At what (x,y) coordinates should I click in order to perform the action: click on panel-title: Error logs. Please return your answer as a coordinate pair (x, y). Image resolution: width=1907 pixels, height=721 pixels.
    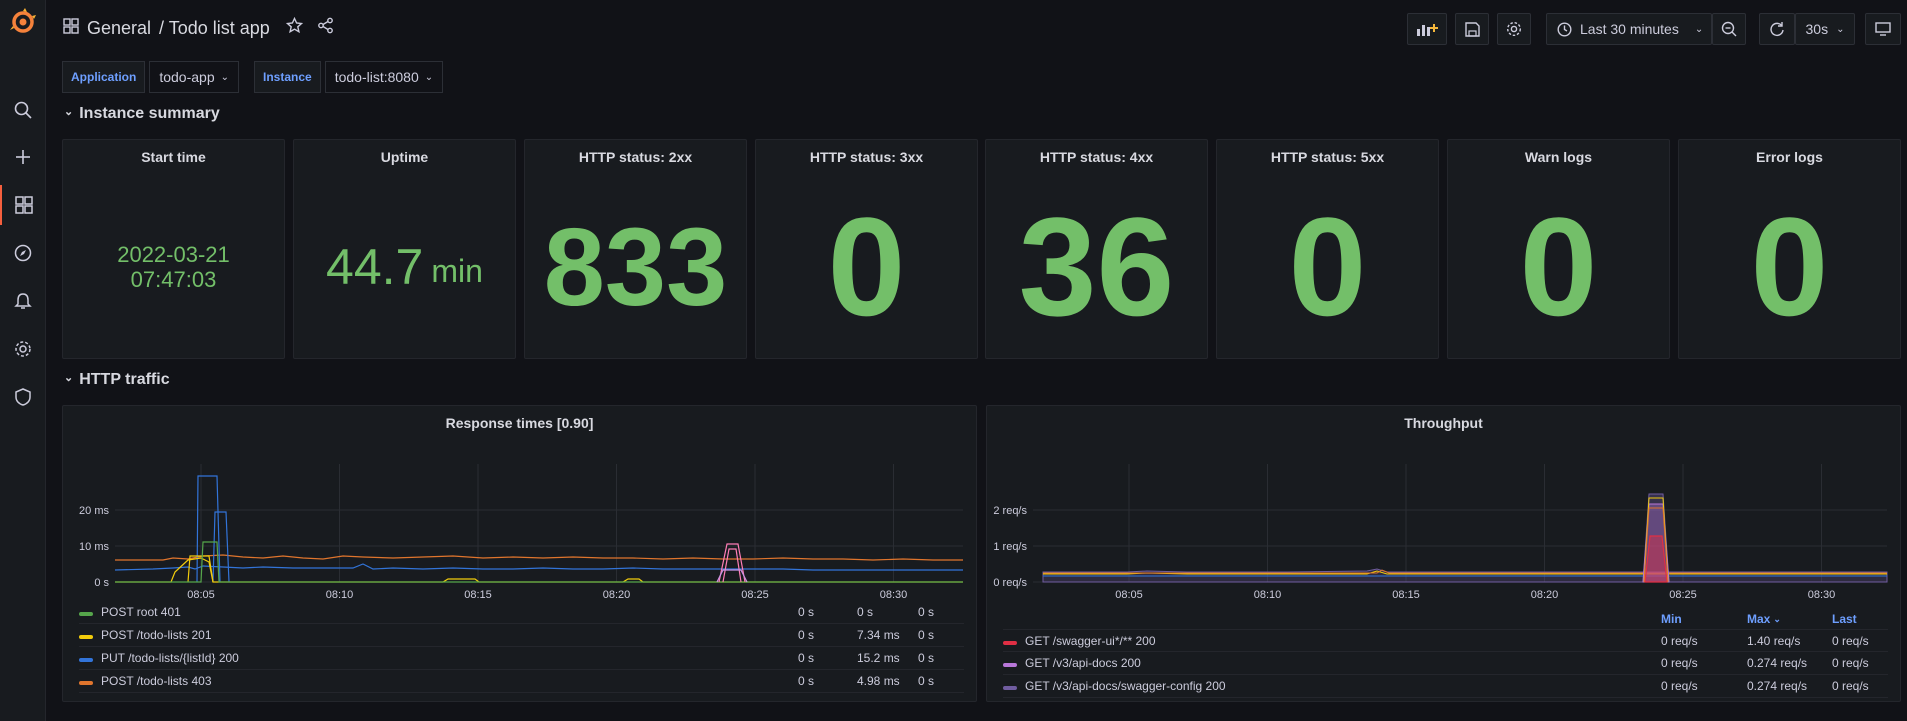
    Looking at the image, I should click on (1789, 157).